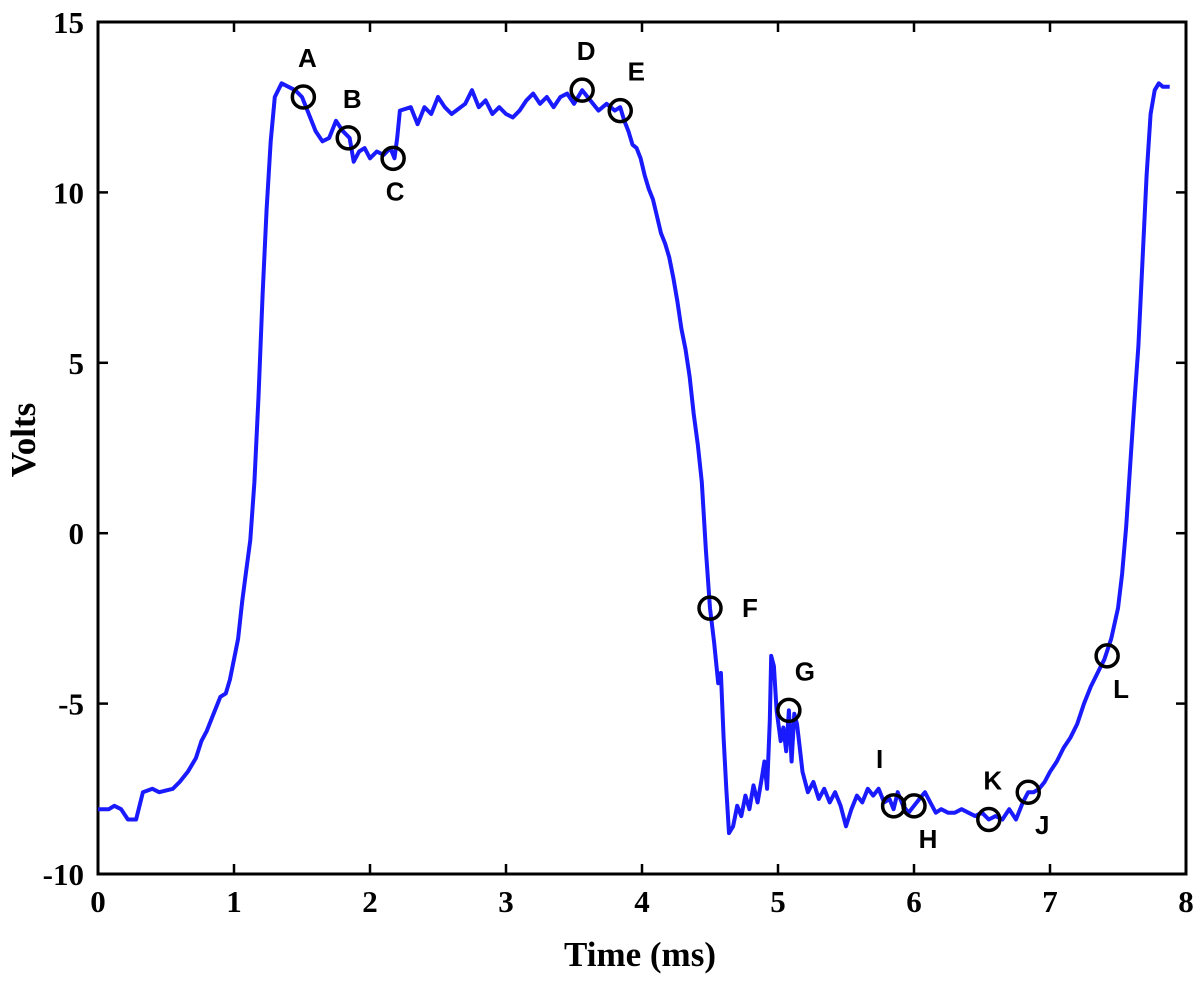 This screenshot has width=1200, height=984. I want to click on point-label-b: B, so click(352, 99).